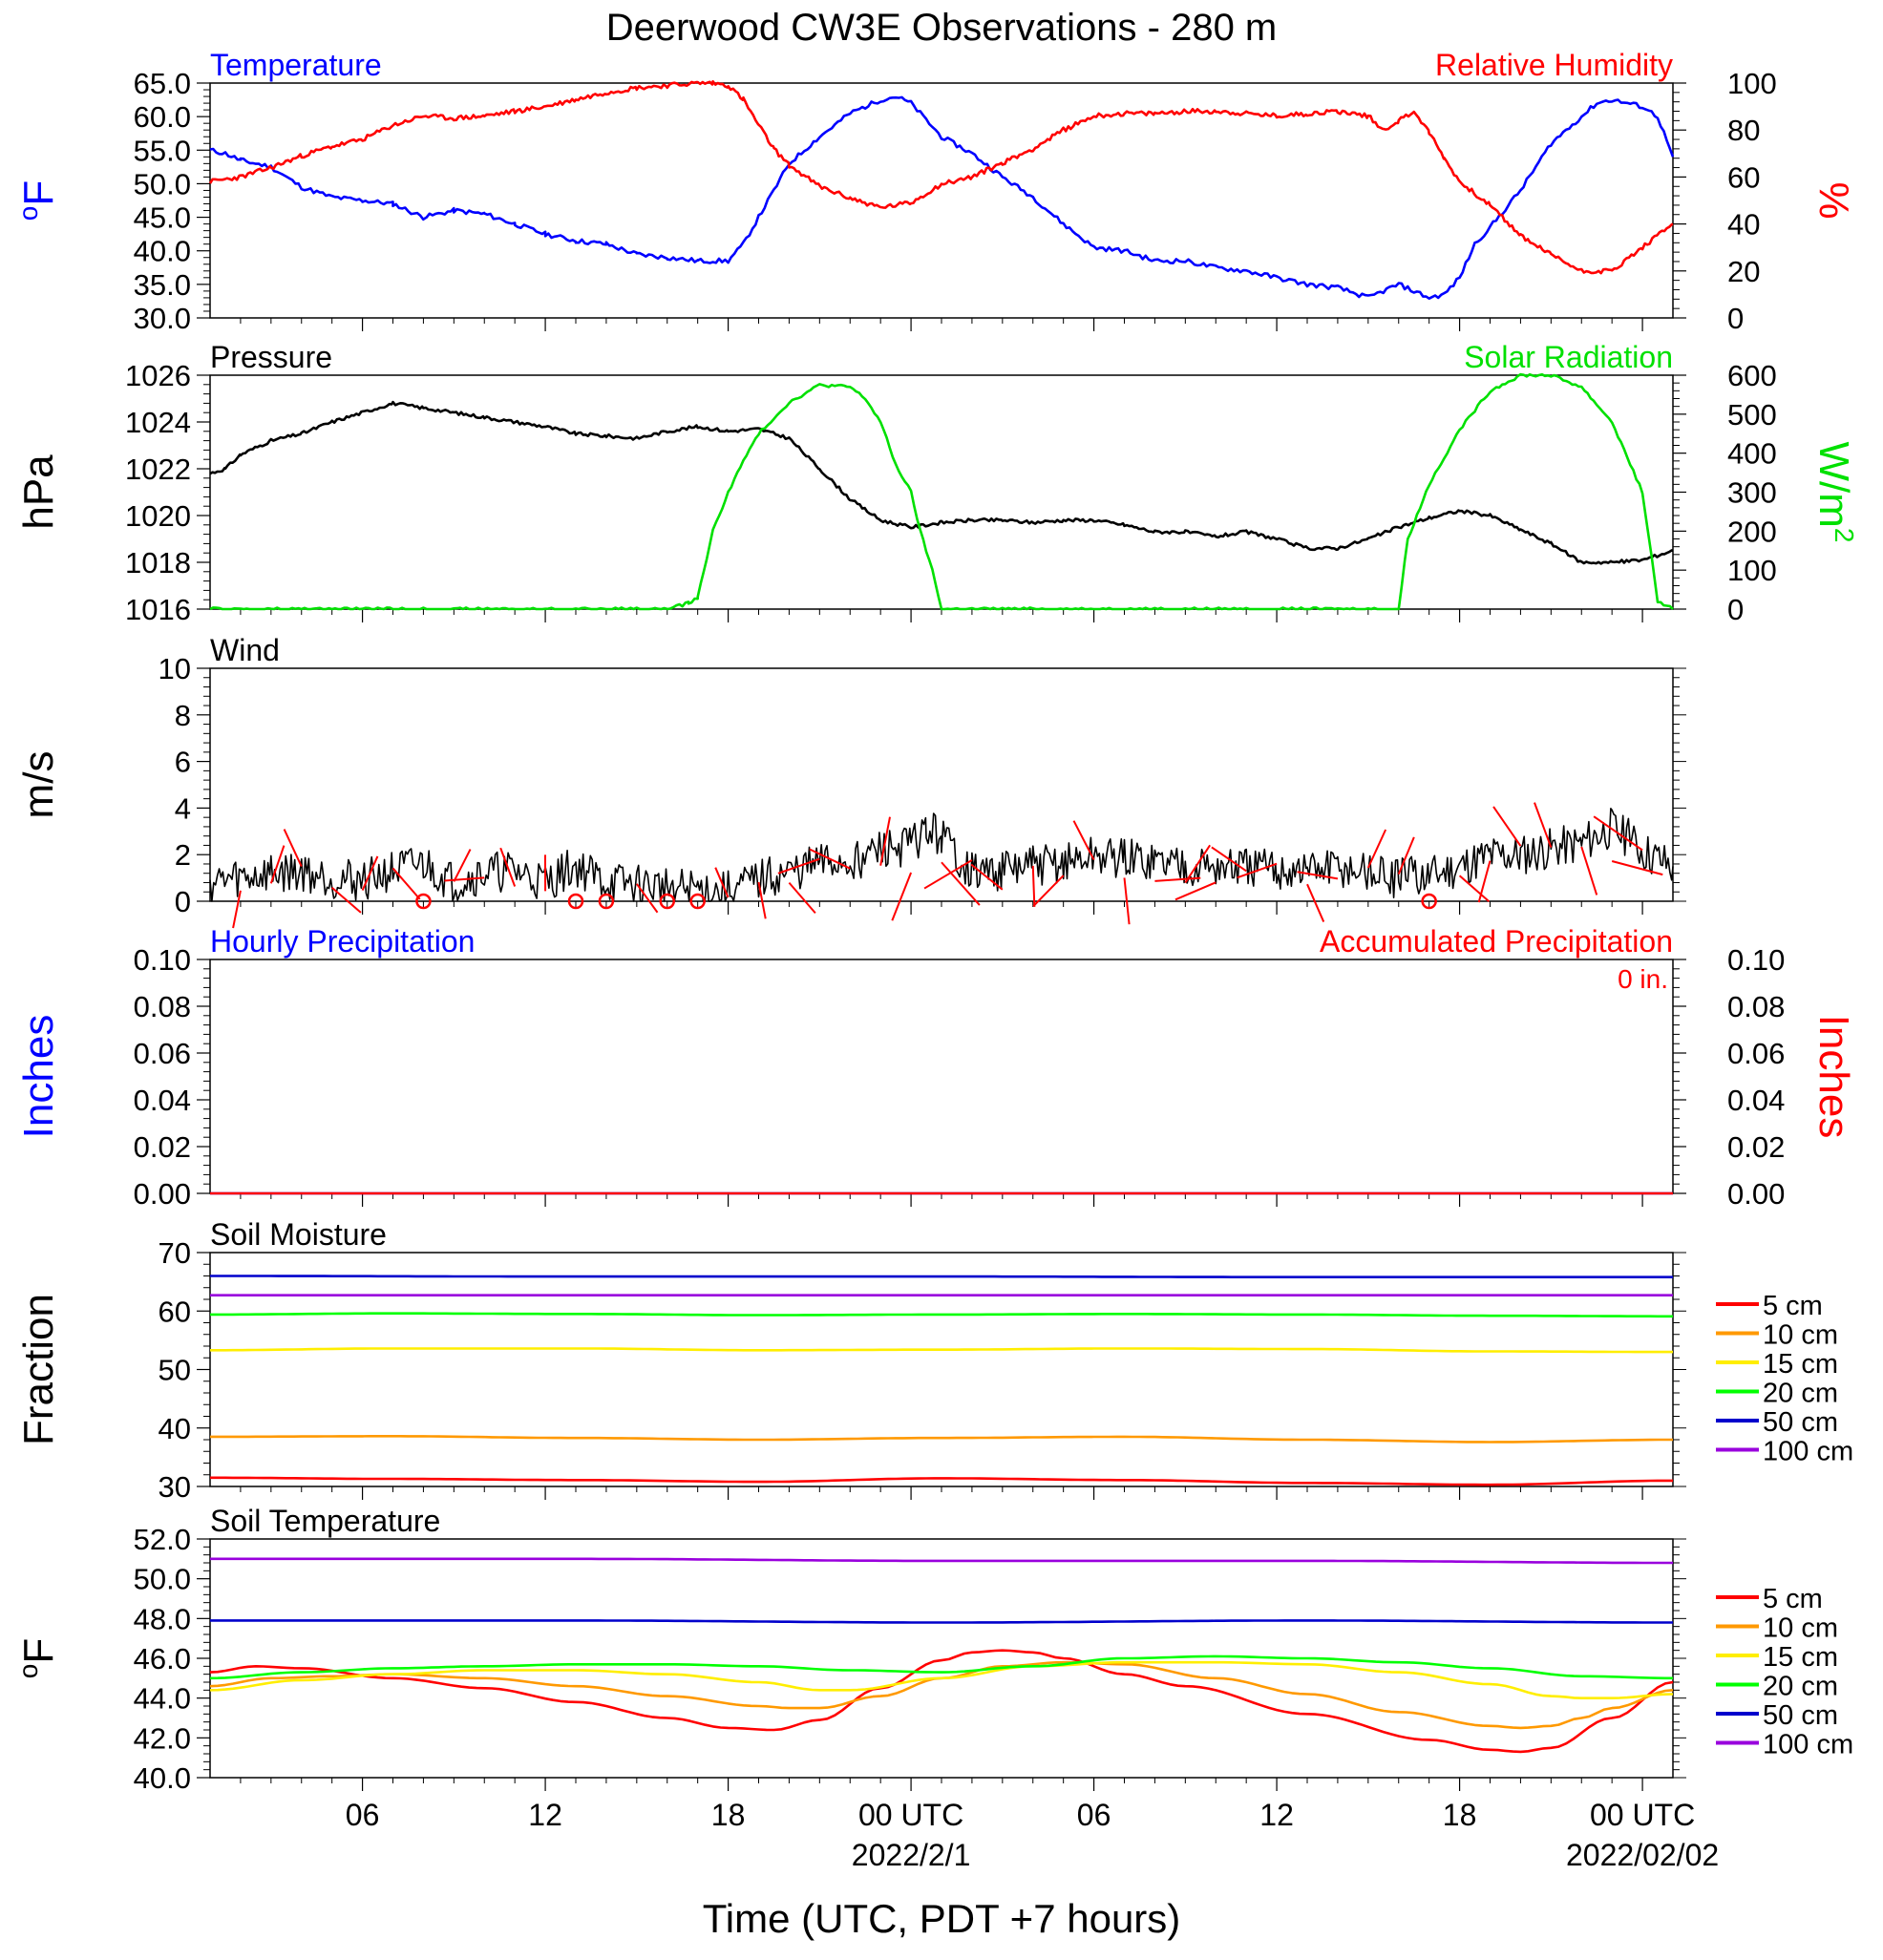 This screenshot has width=1883, height=1960. Describe the element at coordinates (1735, 318) in the screenshot. I see `y-right-tick-label: 0` at that location.